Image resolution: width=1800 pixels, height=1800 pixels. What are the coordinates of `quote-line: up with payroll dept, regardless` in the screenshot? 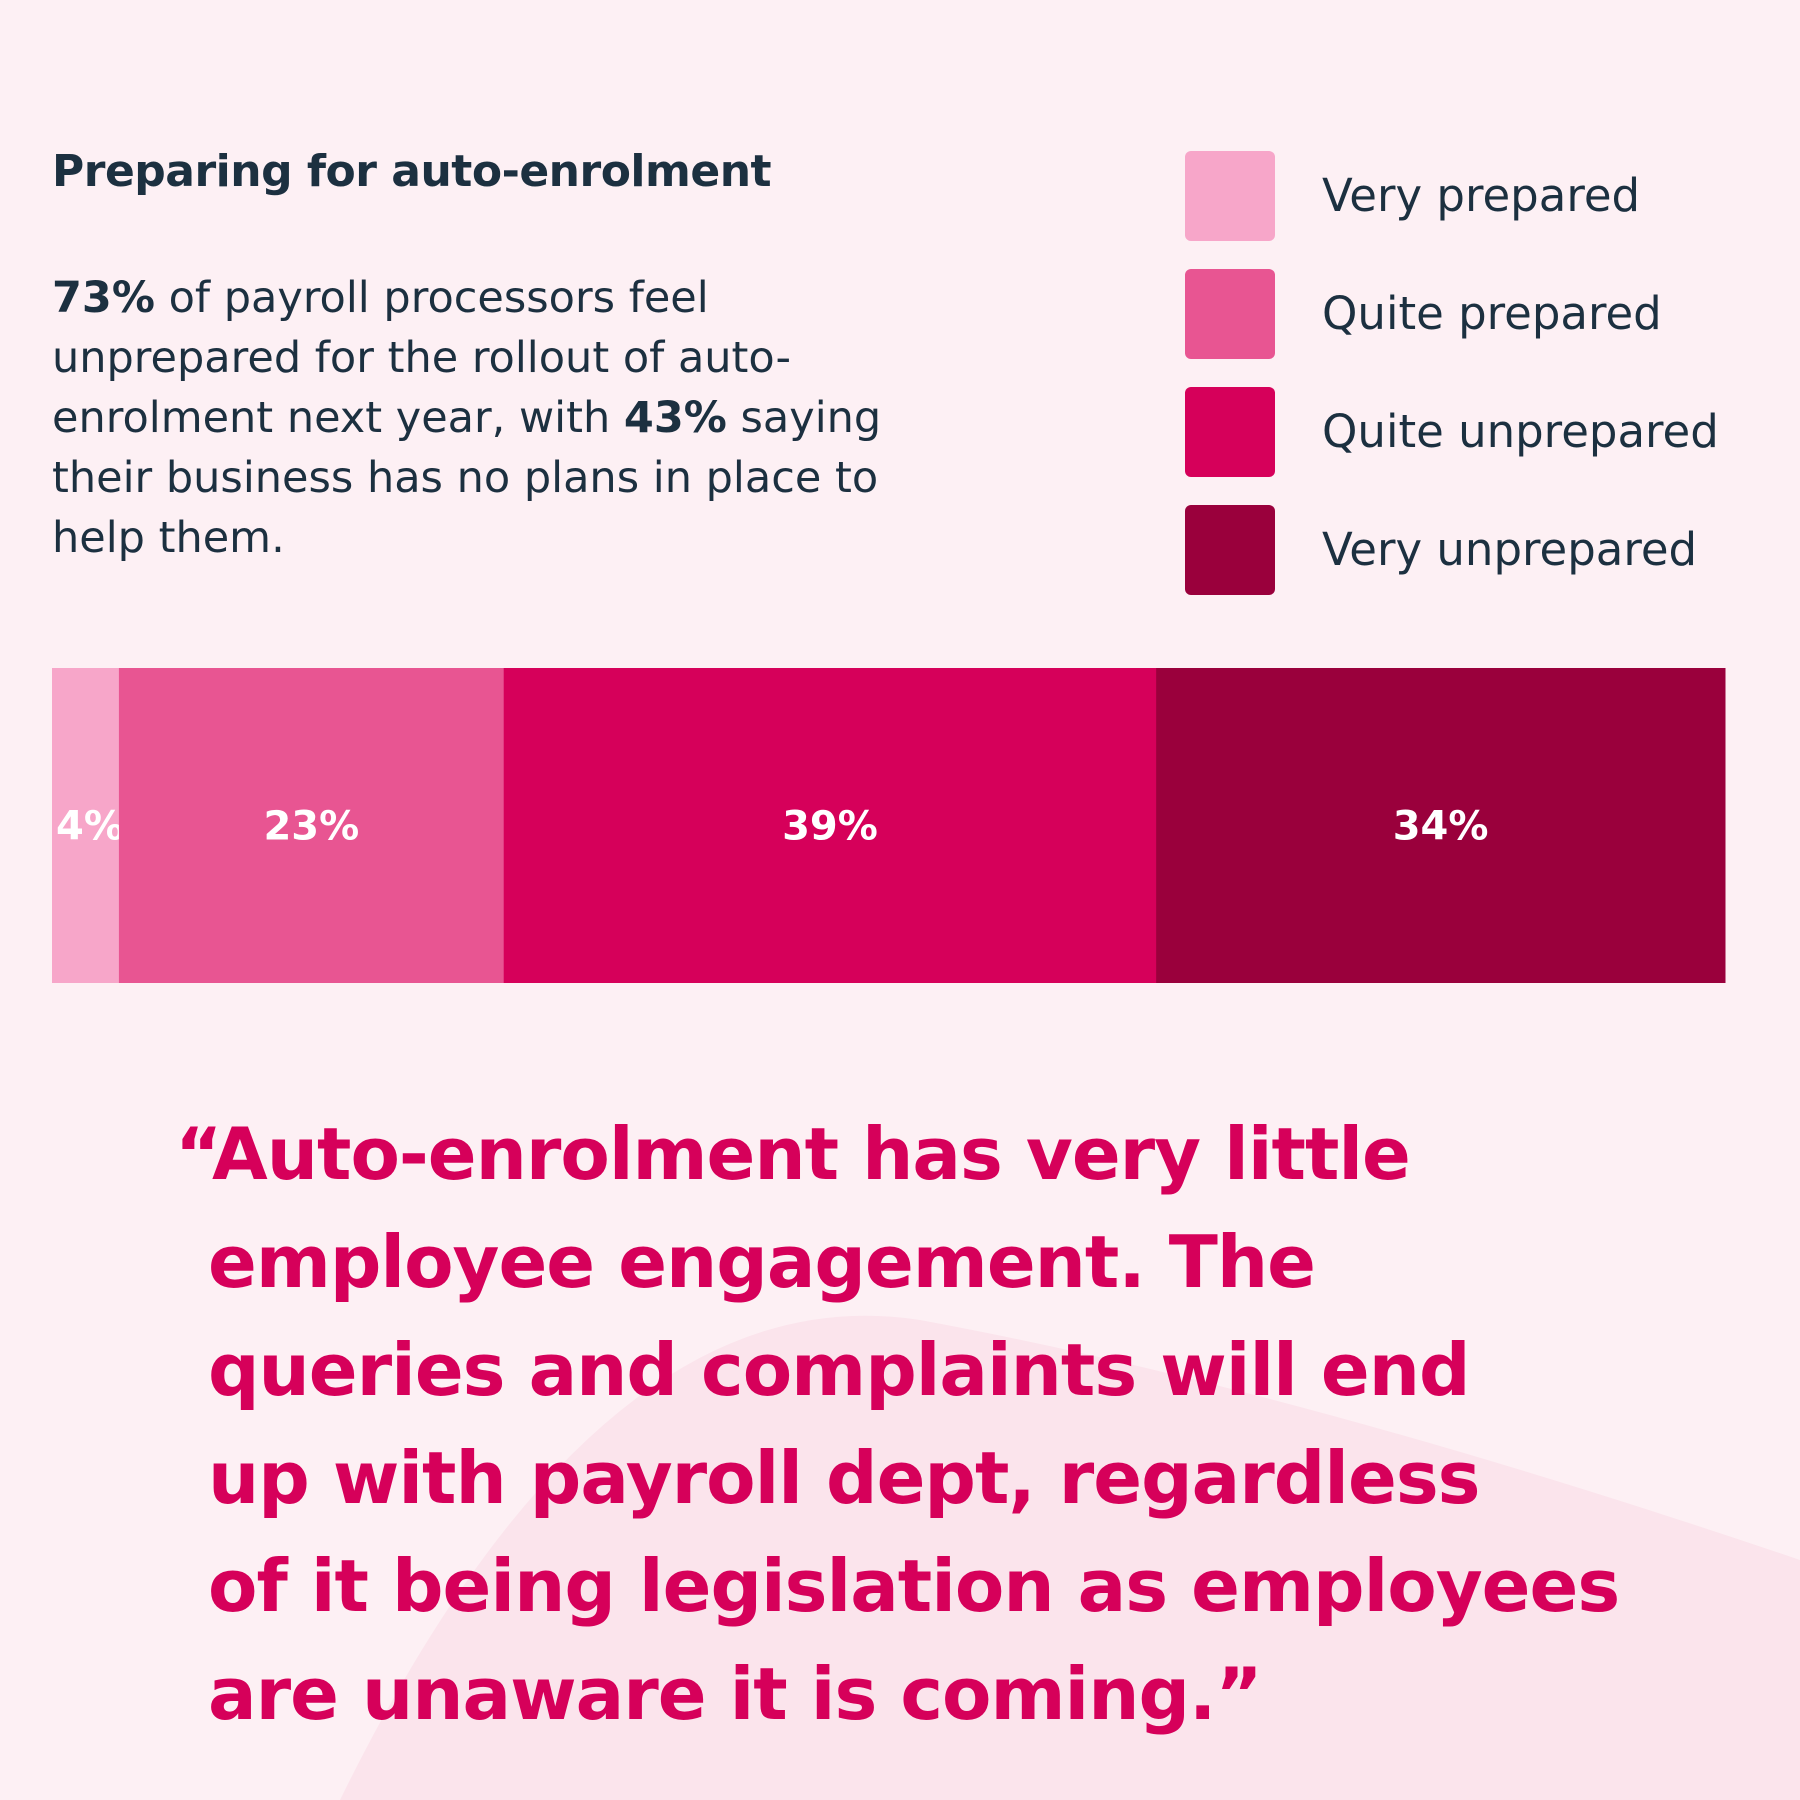 It's located at (844, 1478).